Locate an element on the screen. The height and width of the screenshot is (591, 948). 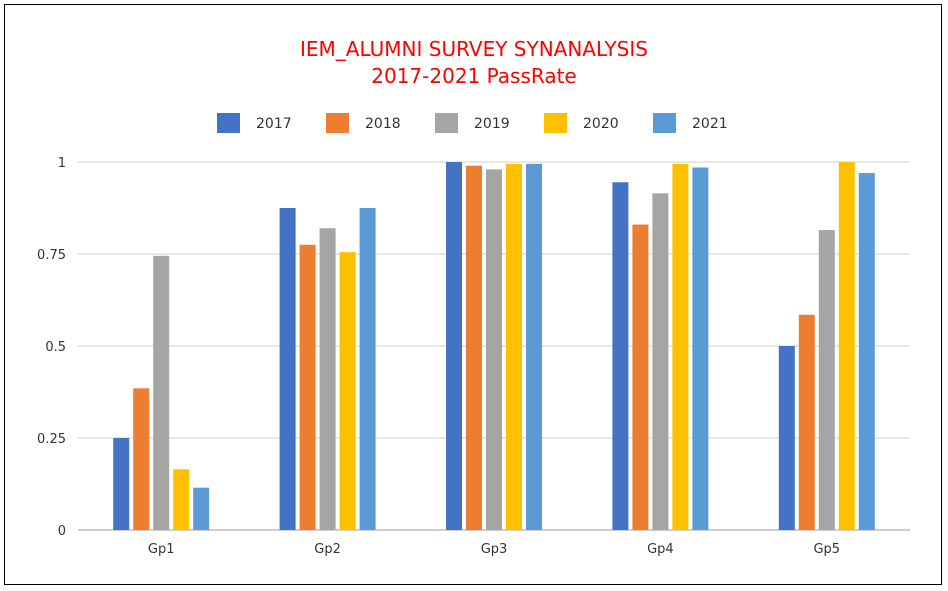
legend-label: 2020 is located at coordinates (601, 124).